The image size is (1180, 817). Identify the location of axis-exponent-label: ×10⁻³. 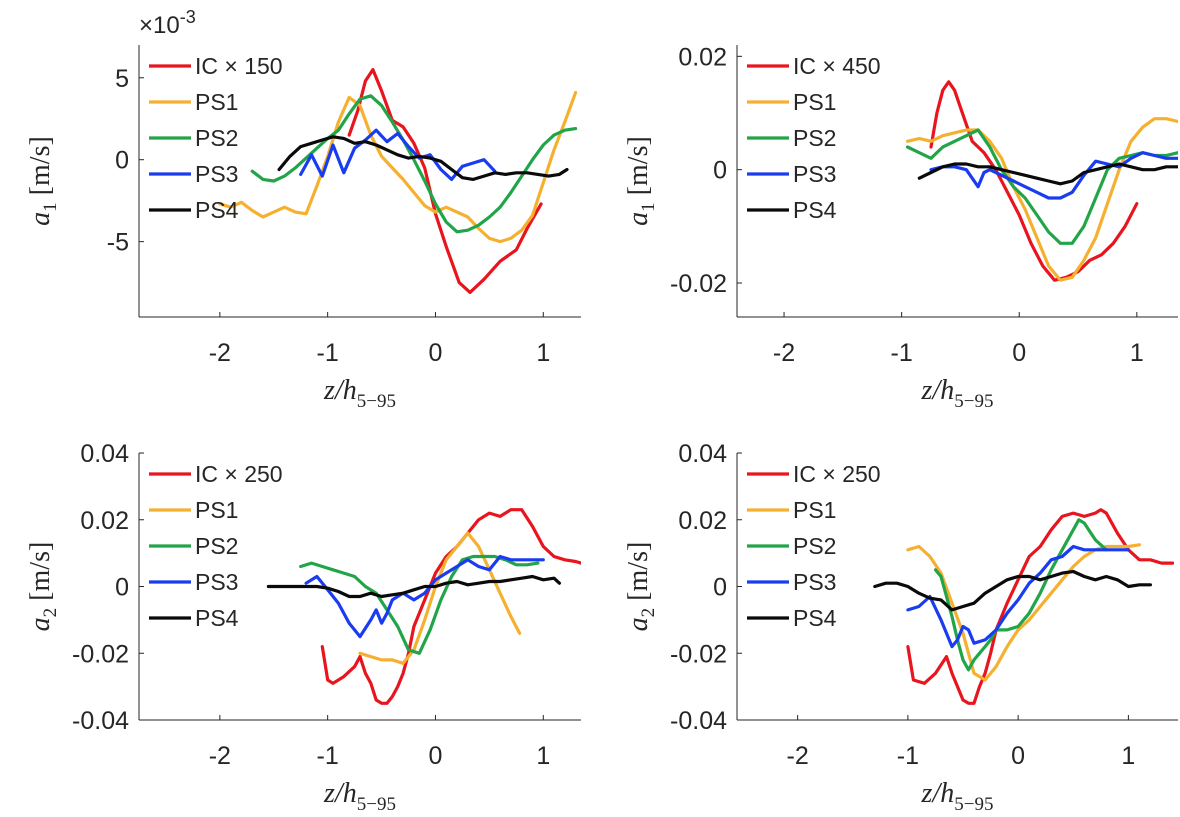
(167, 23).